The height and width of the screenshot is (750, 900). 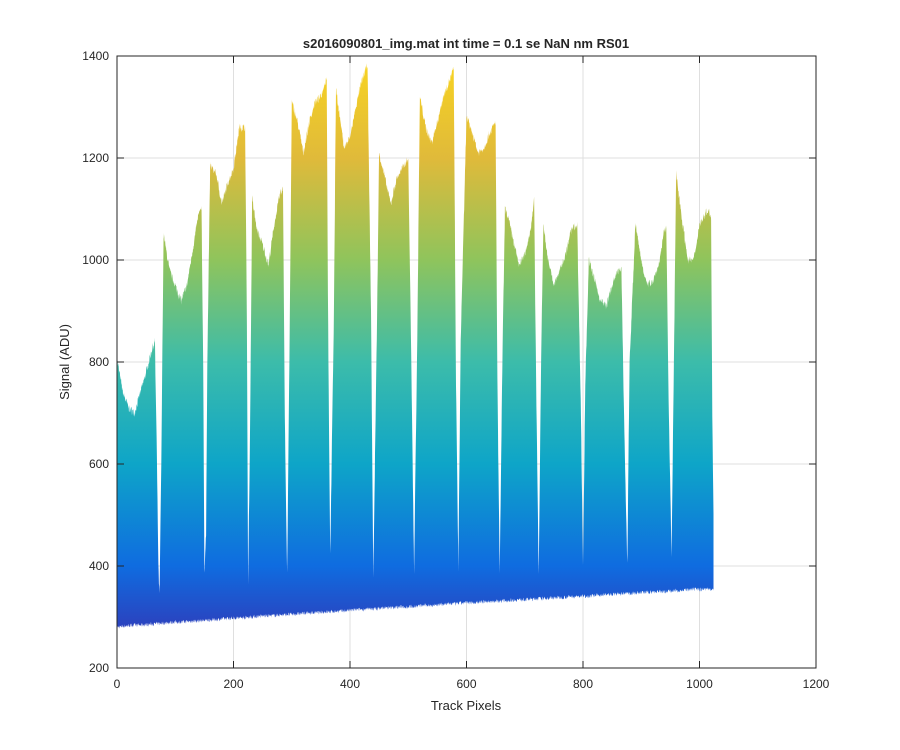 What do you see at coordinates (233, 684) in the screenshot?
I see `x-tick-label: 200` at bounding box center [233, 684].